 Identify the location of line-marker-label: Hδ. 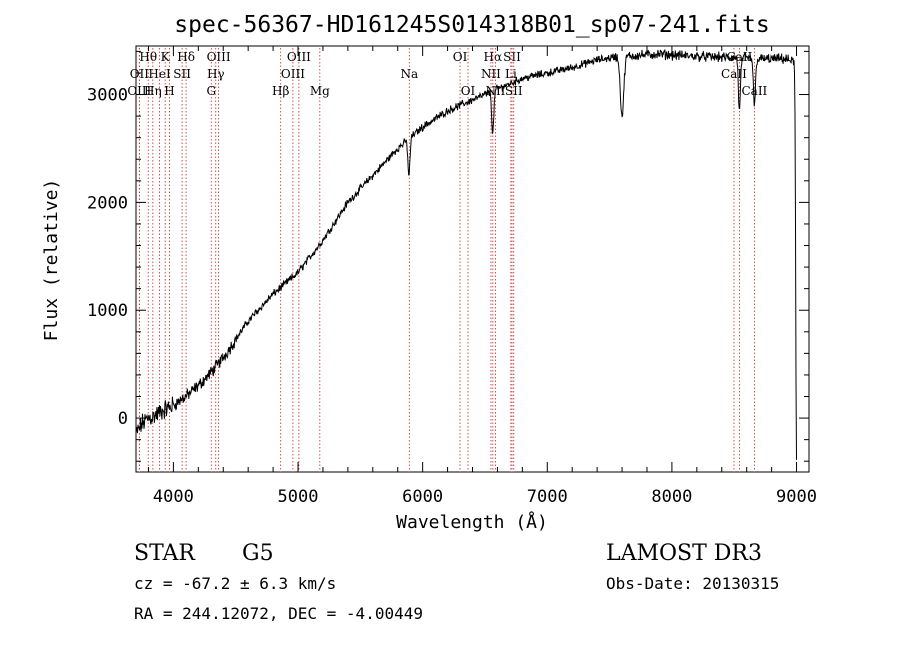
(186, 57).